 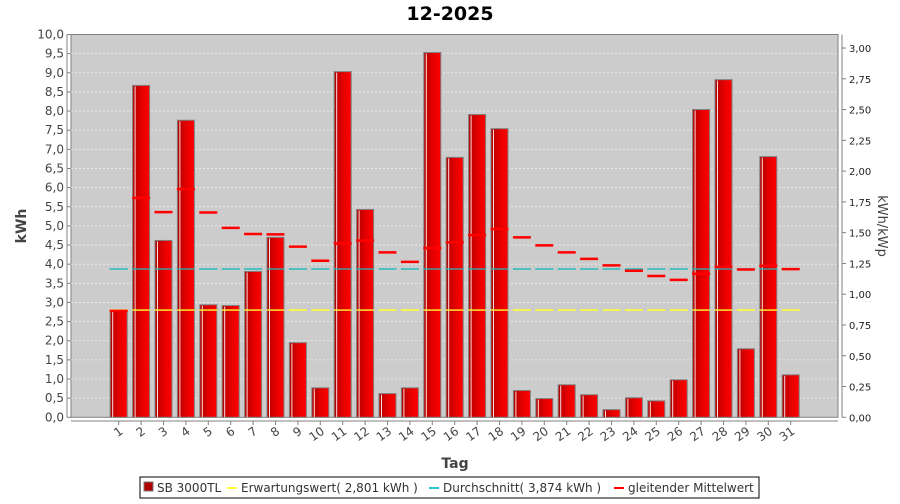 I want to click on x-tick-label: 26, so click(x=675, y=434).